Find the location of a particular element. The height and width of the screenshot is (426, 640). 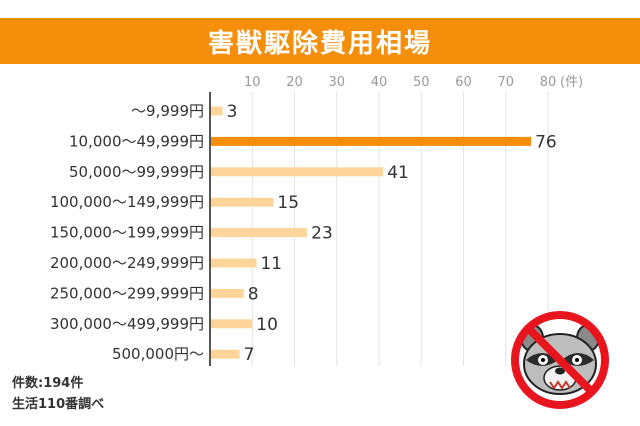

value-label: 3 is located at coordinates (232, 112).